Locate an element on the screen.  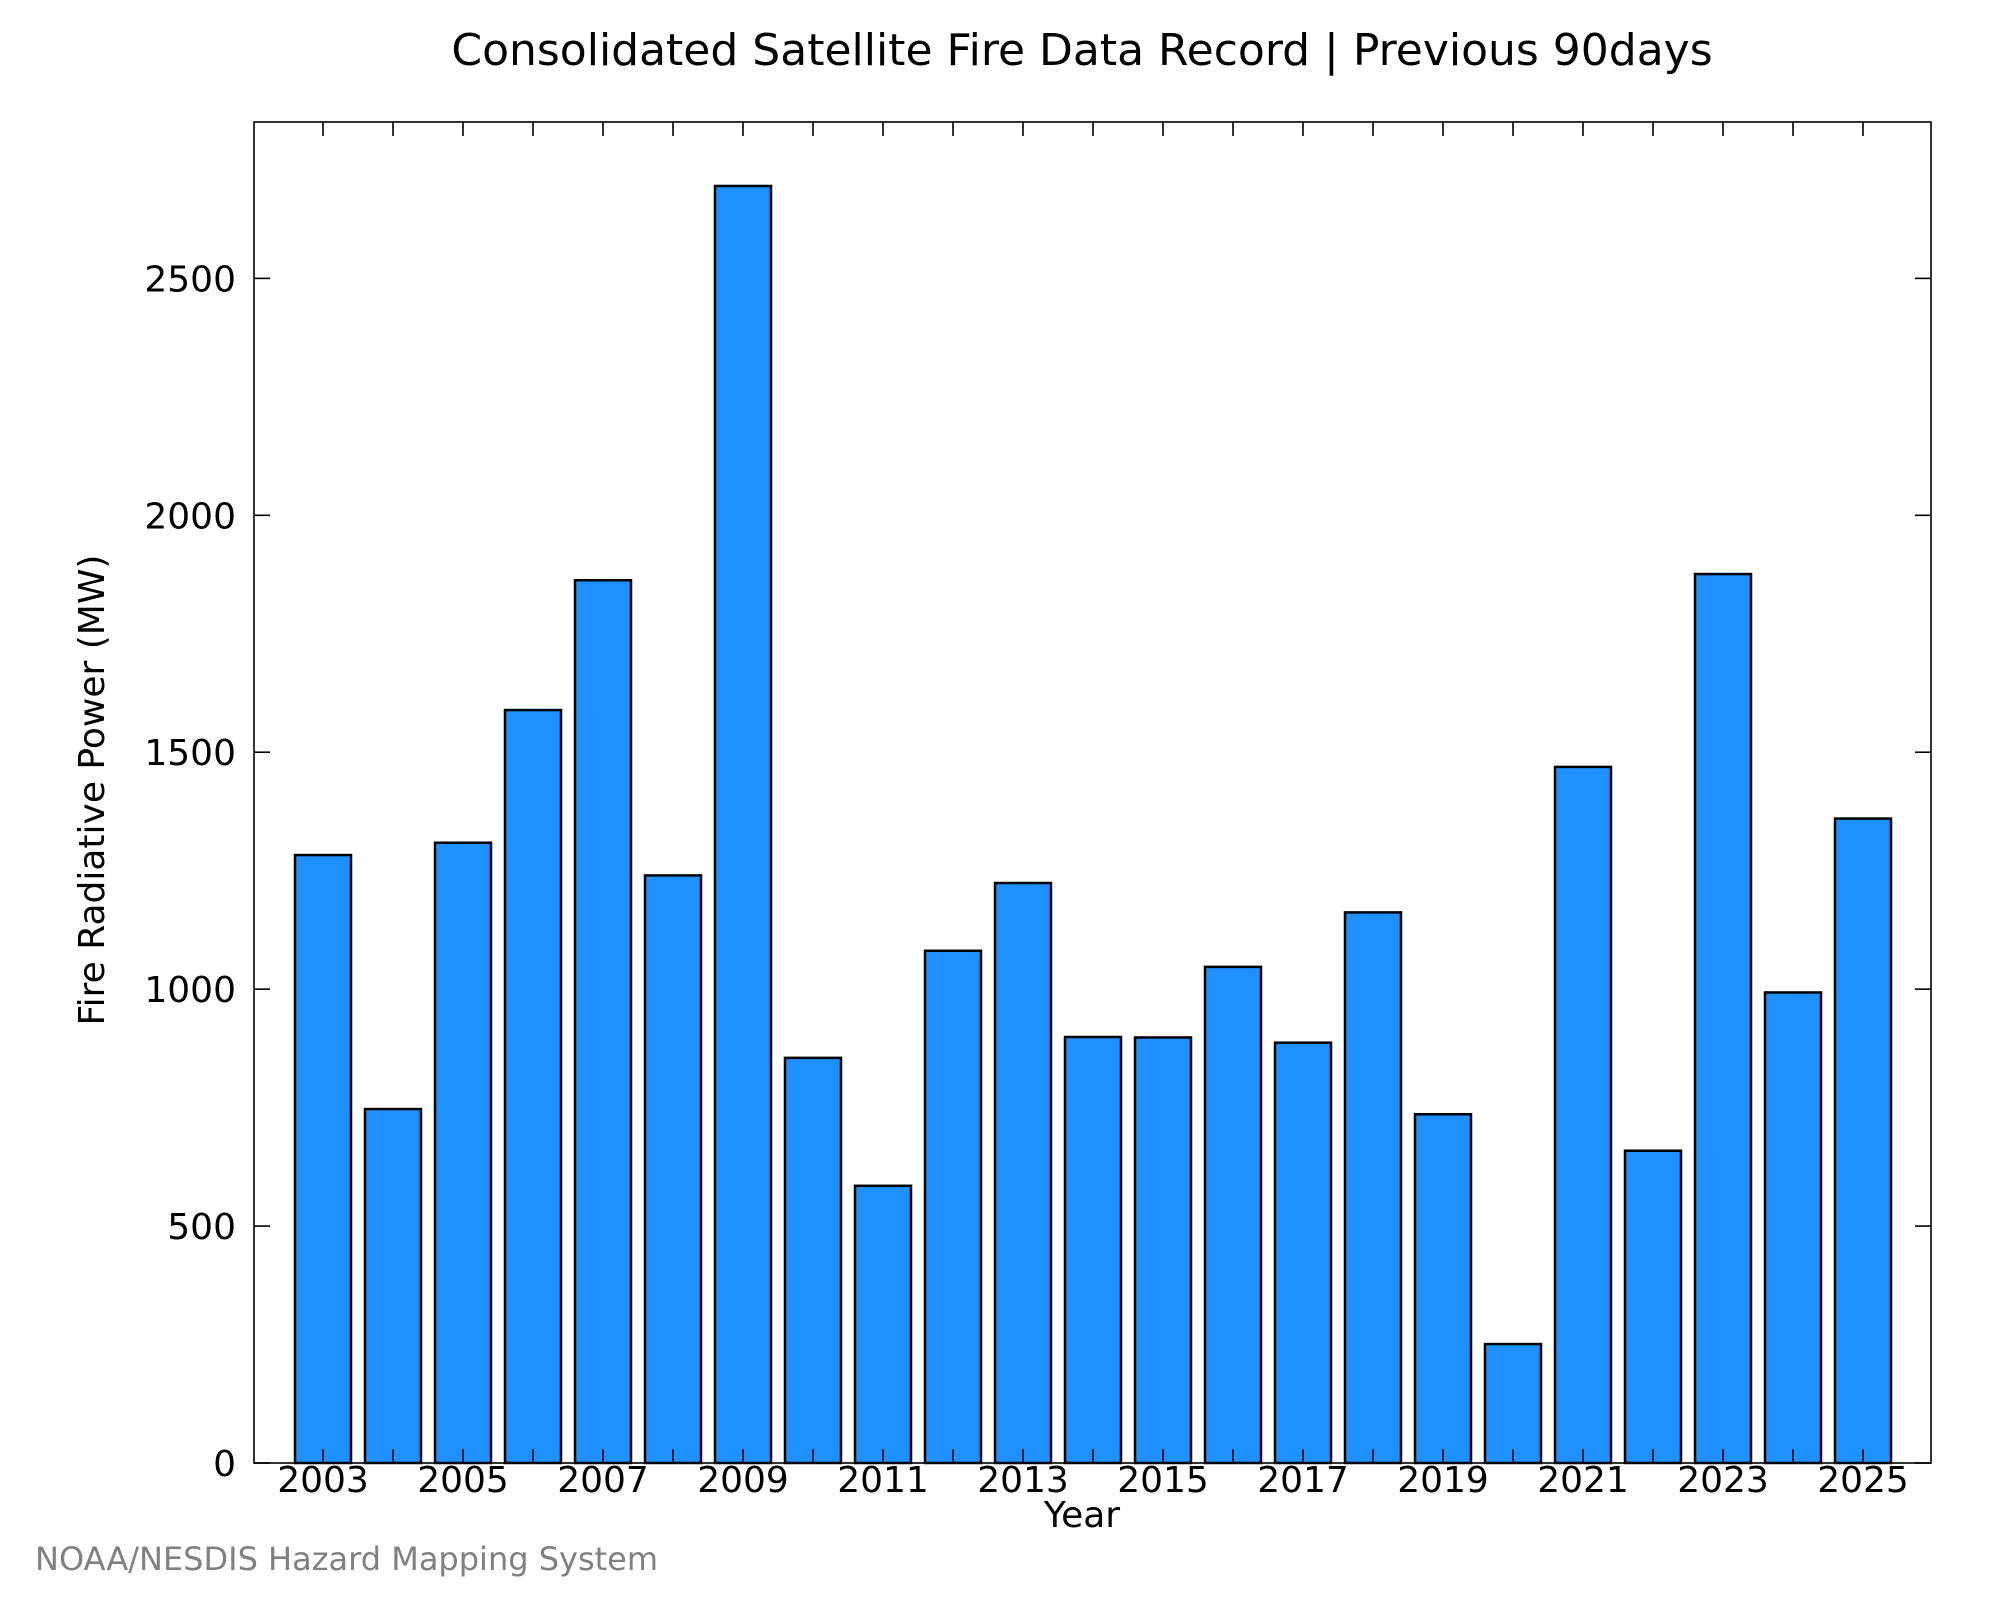
bar-2005 is located at coordinates (463, 1153).